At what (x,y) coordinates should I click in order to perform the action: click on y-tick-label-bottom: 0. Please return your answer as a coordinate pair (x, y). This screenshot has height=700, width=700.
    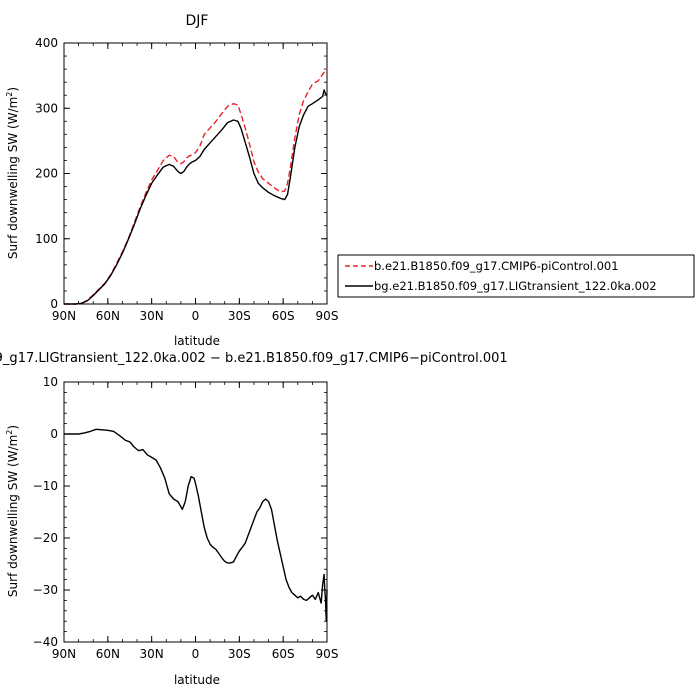
    Looking at the image, I should click on (54, 434).